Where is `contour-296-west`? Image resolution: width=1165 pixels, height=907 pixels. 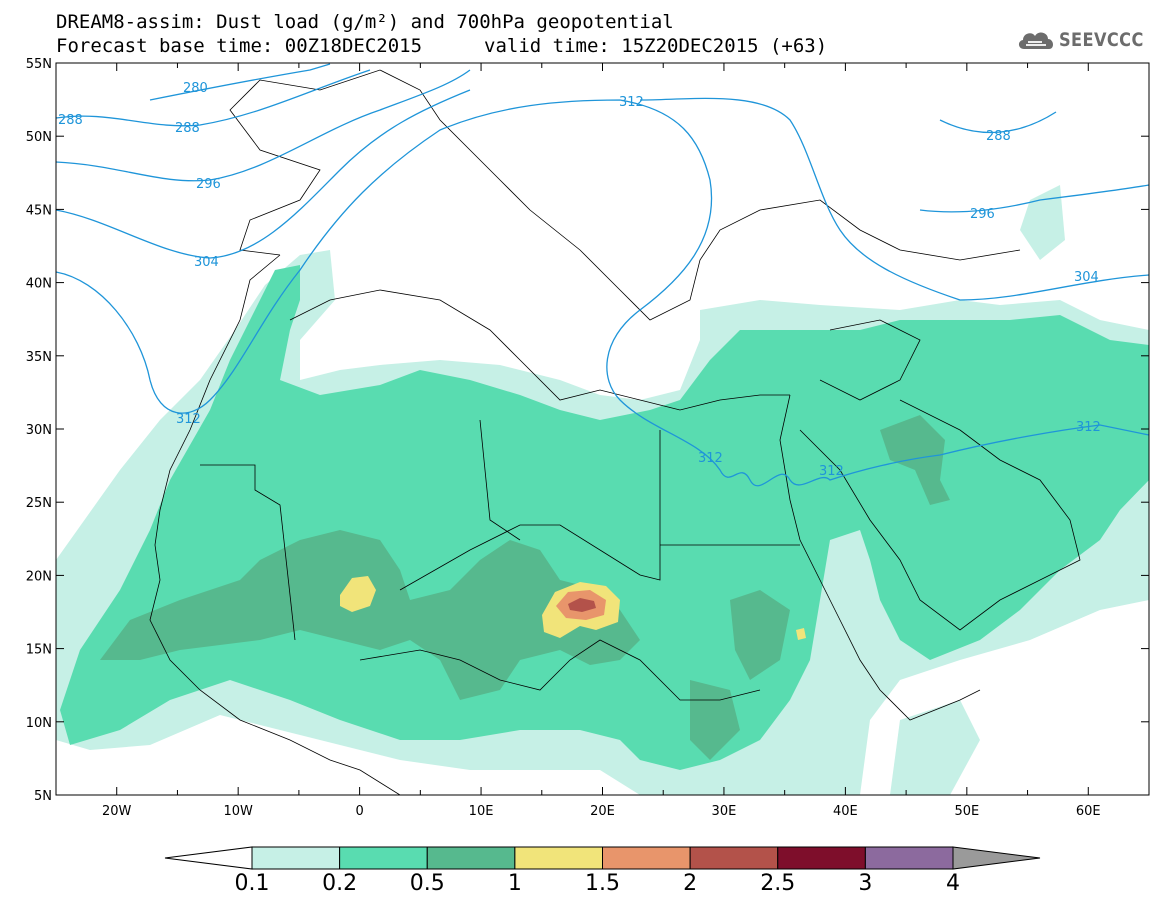
contour-296-west is located at coordinates (263, 125).